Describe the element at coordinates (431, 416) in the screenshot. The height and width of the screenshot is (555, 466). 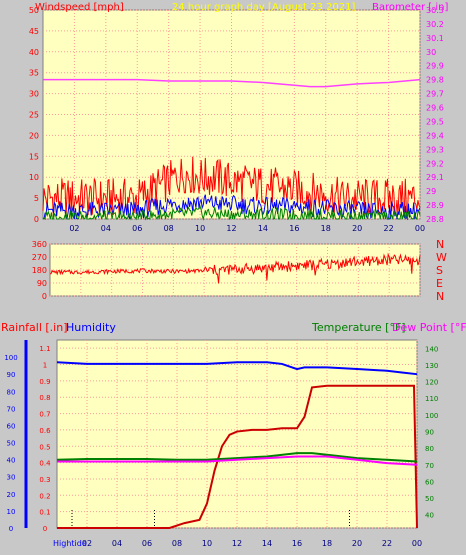
I see `temperature-tick-label: 100` at that location.